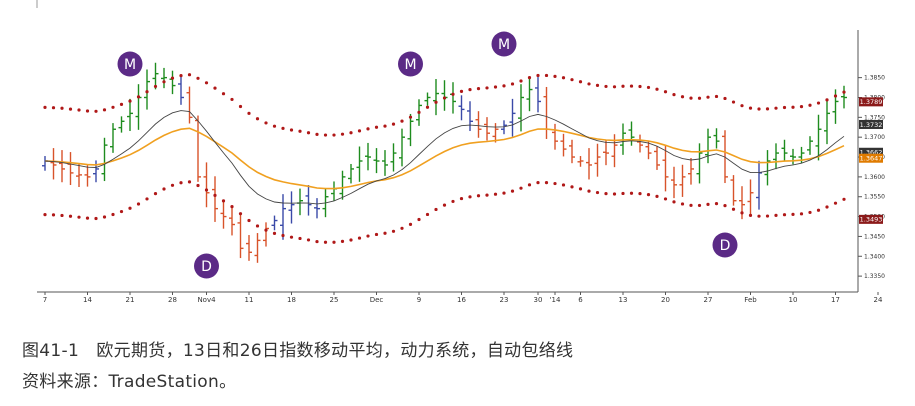 The image size is (915, 406). I want to click on price-tag-label: 1.3732, so click(871, 125).